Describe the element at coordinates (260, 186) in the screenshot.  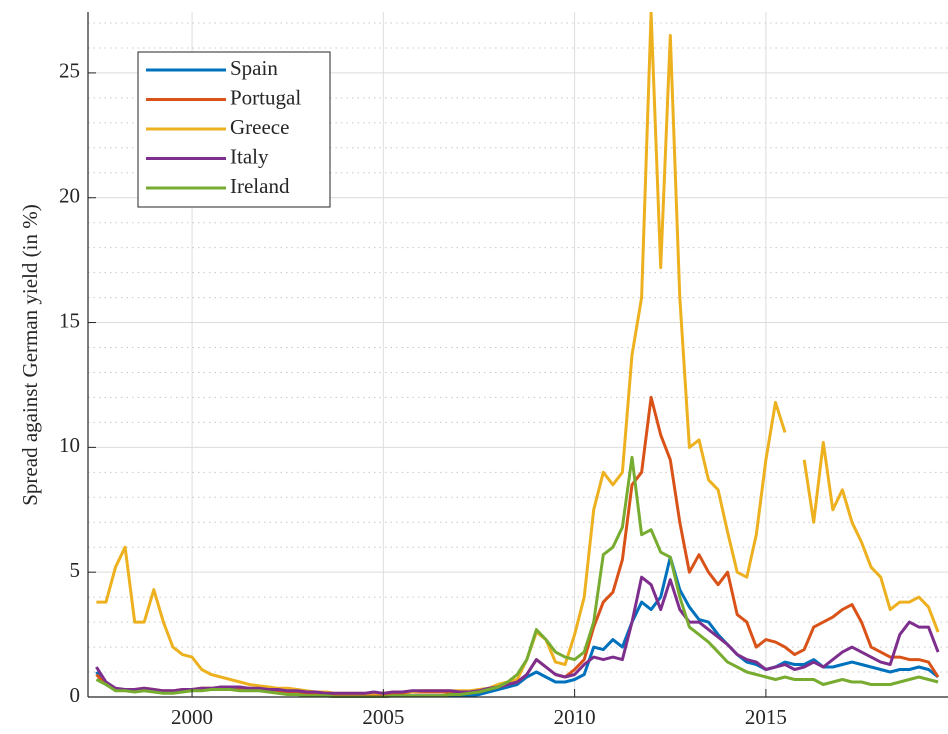
I see `legend-label: Ireland` at that location.